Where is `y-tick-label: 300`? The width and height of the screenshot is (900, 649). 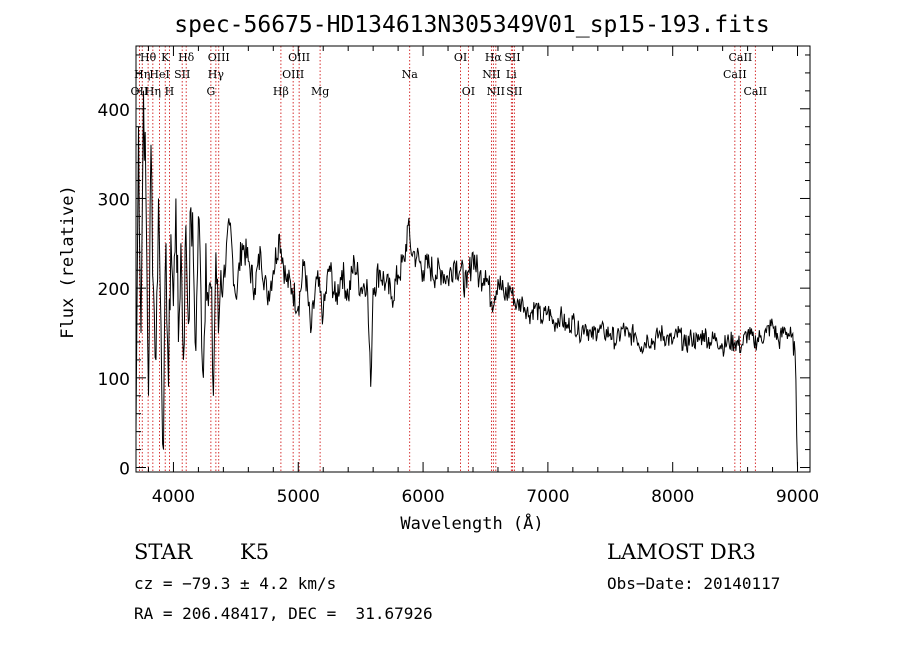
y-tick-label: 300 is located at coordinates (114, 200).